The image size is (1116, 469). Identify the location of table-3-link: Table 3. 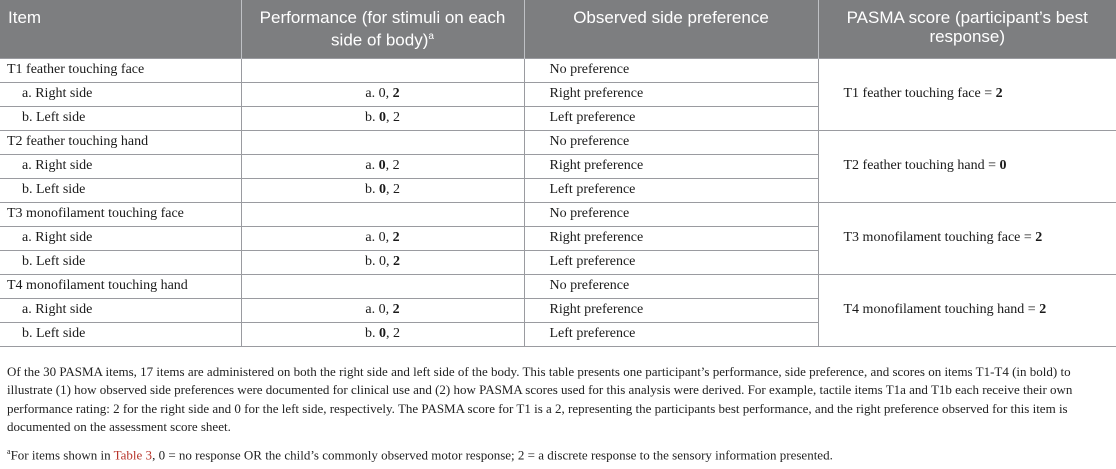
(133, 455).